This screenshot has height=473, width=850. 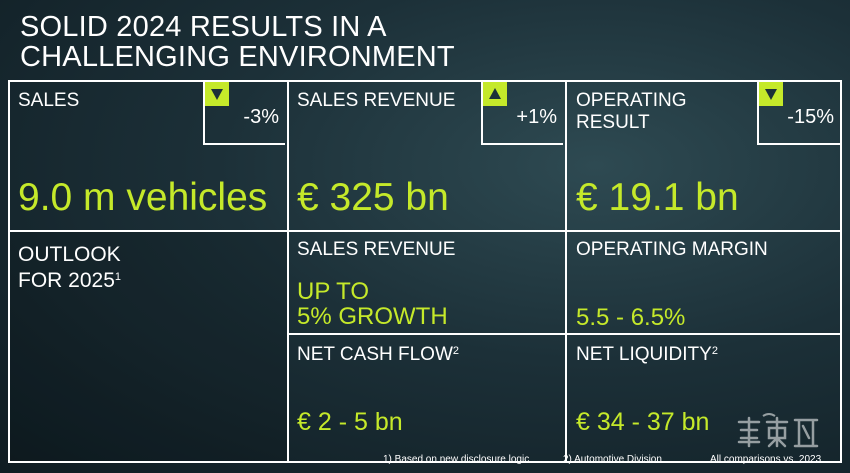 I want to click on grid-line-outlook, so click(x=564, y=334).